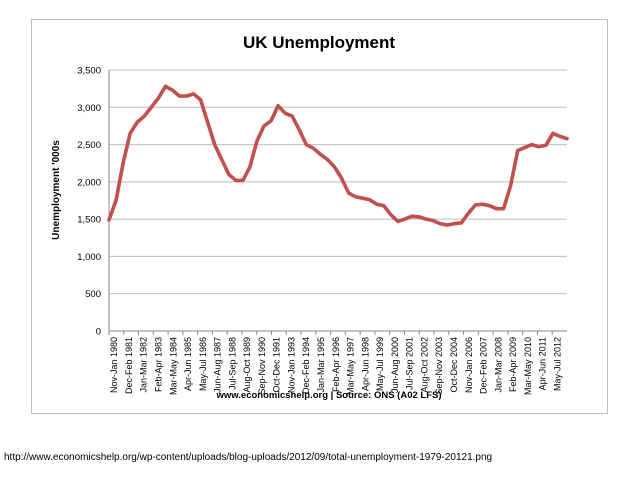 The height and width of the screenshot is (479, 638). I want to click on x-tick-label: Jul-Sep 1988, so click(232, 363).